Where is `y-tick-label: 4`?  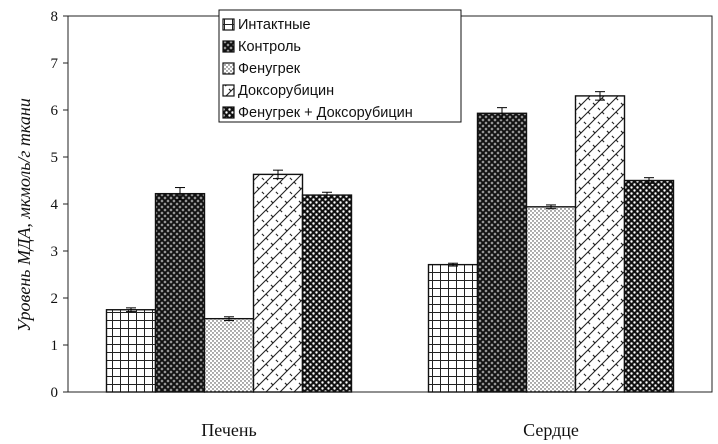 y-tick-label: 4 is located at coordinates (55, 205).